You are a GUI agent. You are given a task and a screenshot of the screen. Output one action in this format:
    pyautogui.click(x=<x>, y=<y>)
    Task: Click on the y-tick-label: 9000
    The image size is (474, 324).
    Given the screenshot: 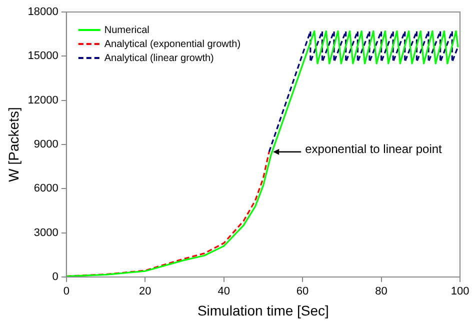 What is the action you would take?
    pyautogui.click(x=46, y=144)
    